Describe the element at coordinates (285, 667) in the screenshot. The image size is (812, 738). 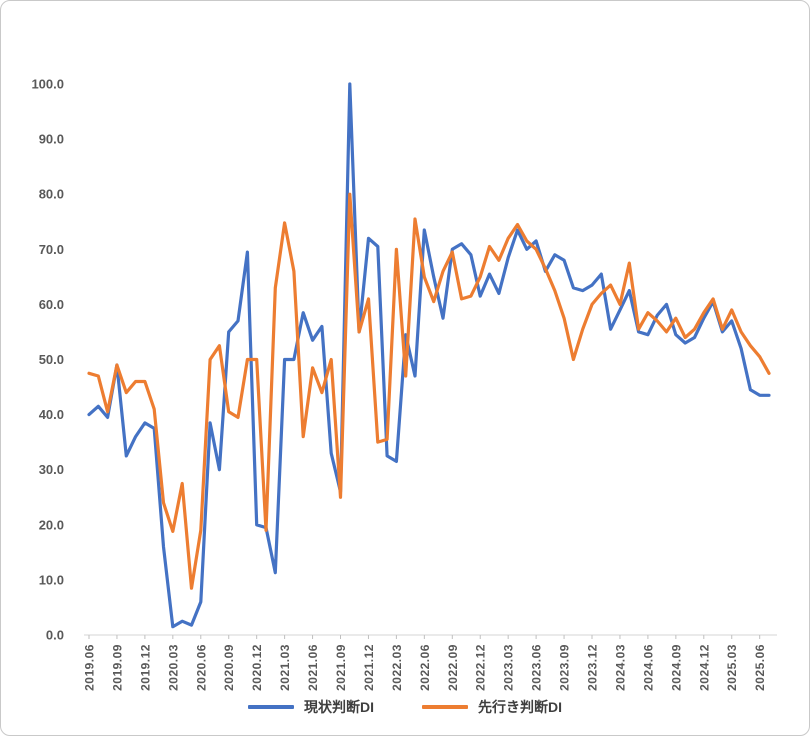
I see `x-tick-label: 2021.03` at that location.